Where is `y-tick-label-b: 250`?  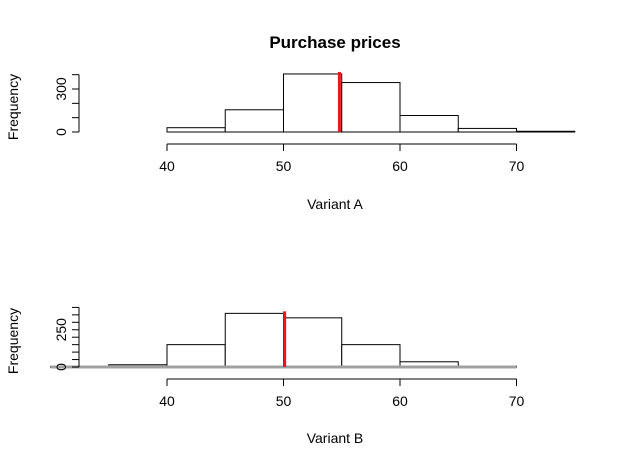 y-tick-label-b: 250 is located at coordinates (61, 330).